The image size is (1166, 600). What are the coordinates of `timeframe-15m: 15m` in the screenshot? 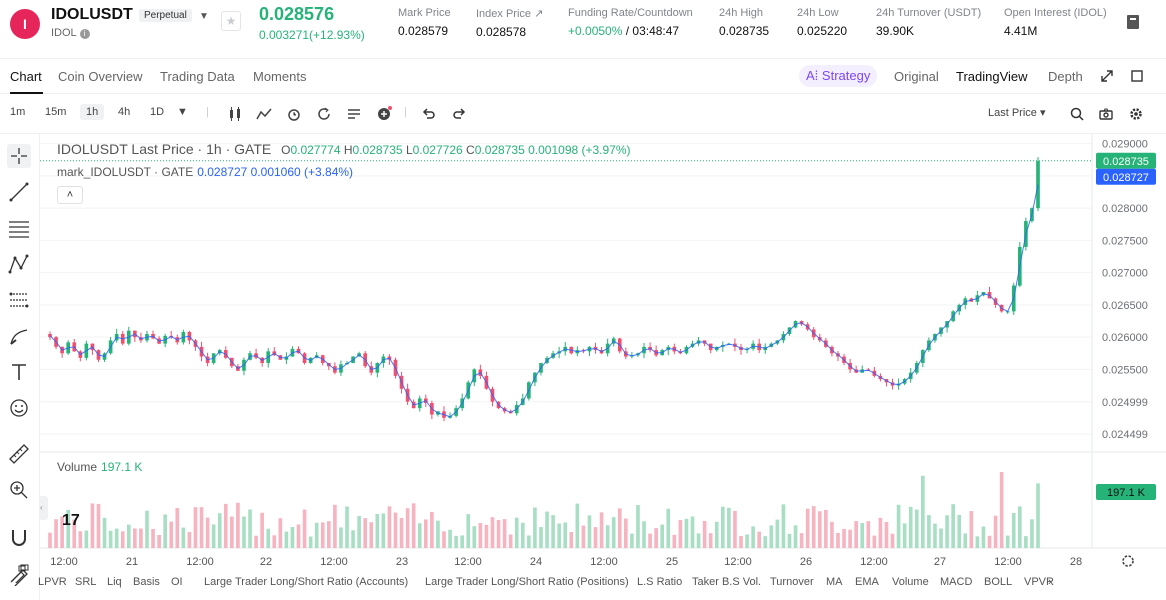 It's located at (56, 112).